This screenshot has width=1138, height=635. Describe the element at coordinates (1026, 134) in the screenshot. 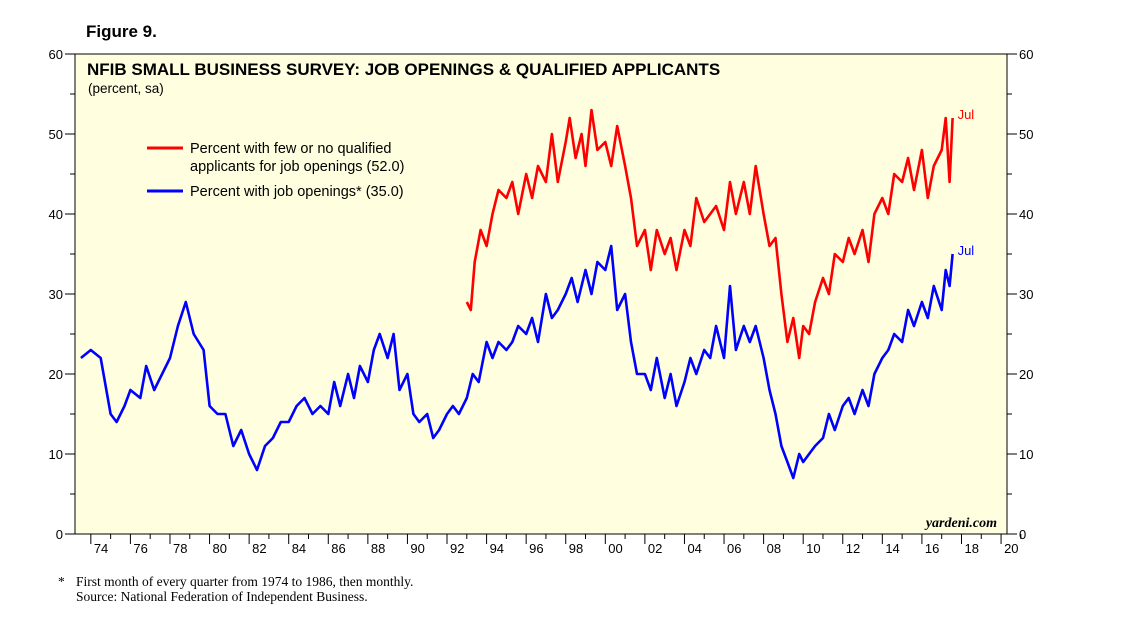

I see `y-tick-label-right: 50` at that location.